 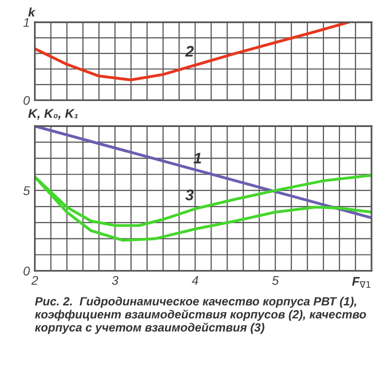 I want to click on line-series, so click(x=192, y=52).